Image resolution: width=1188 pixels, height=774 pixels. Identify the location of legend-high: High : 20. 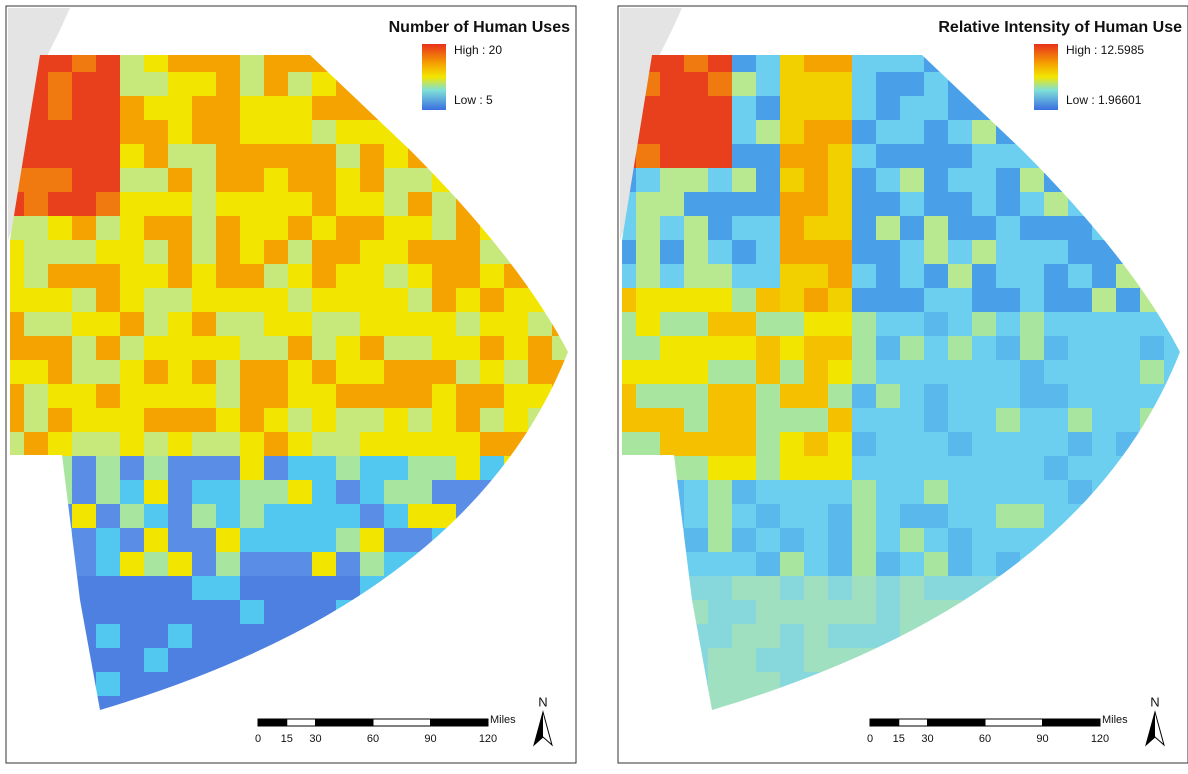
(478, 50).